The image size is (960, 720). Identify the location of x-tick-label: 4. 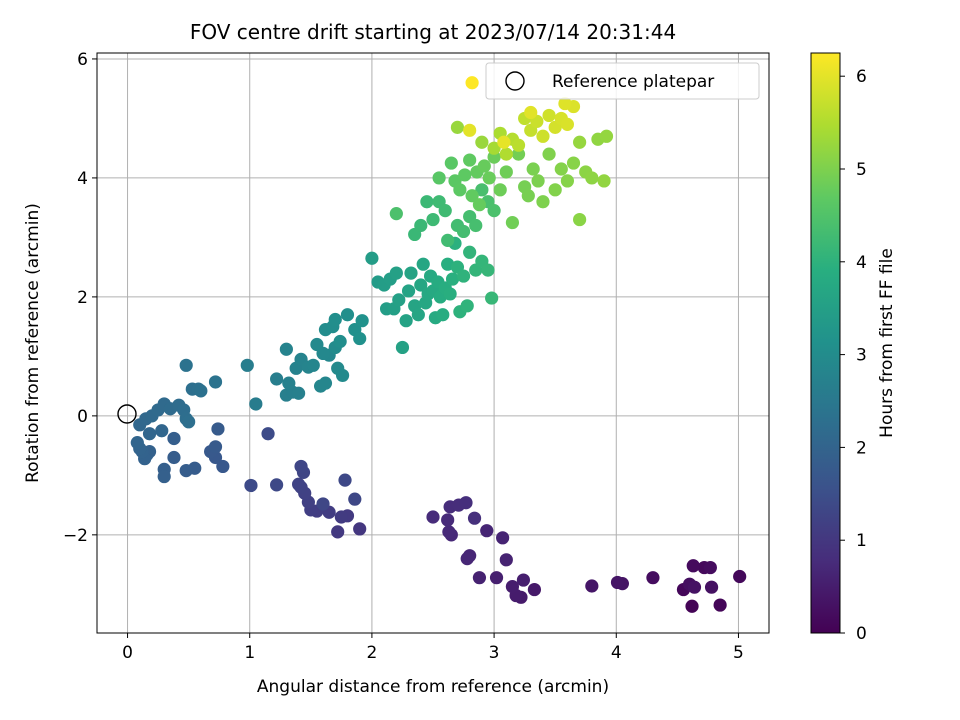
(616, 653).